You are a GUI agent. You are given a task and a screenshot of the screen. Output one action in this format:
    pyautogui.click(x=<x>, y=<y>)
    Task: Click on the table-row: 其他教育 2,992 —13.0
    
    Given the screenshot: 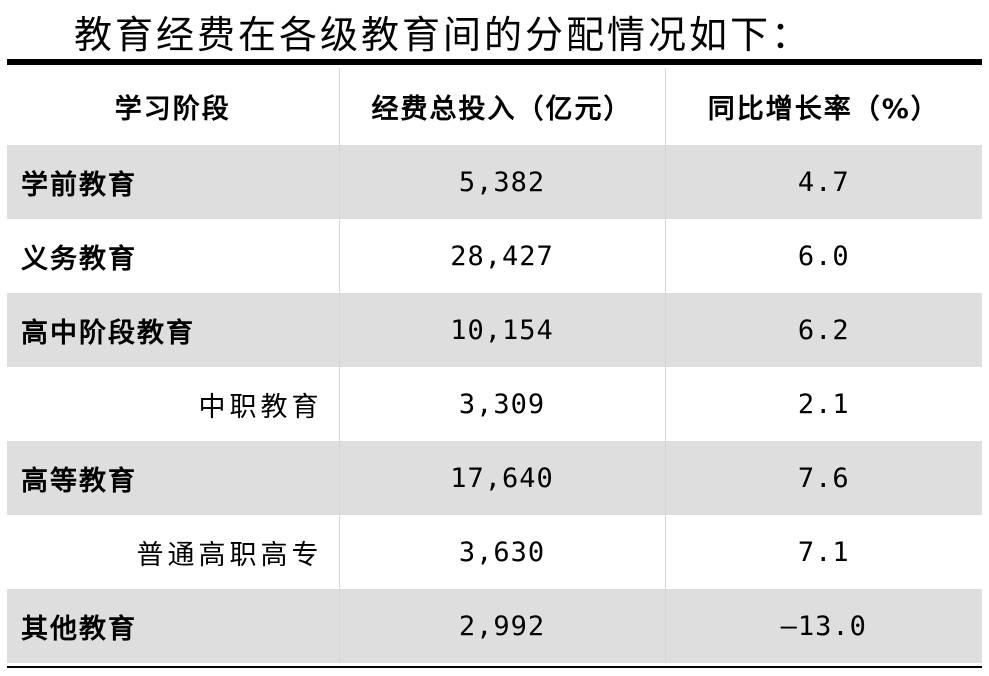 What is the action you would take?
    pyautogui.click(x=494, y=626)
    